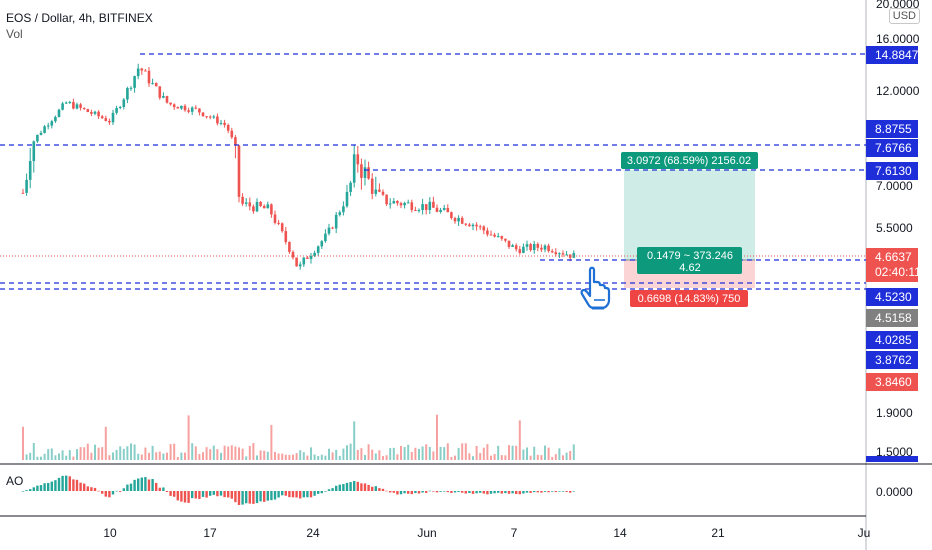  Describe the element at coordinates (79, 18) in the screenshot. I see `symbol-title: EOS / Dollar, 4h, BITFINEX` at that location.